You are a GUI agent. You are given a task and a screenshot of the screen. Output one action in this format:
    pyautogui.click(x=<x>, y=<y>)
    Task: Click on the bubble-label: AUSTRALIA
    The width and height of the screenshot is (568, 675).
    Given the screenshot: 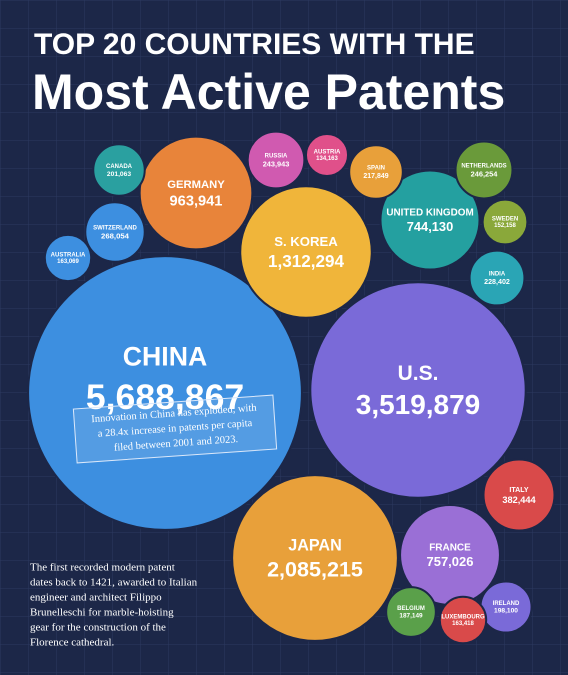 What is the action you would take?
    pyautogui.click(x=68, y=255)
    